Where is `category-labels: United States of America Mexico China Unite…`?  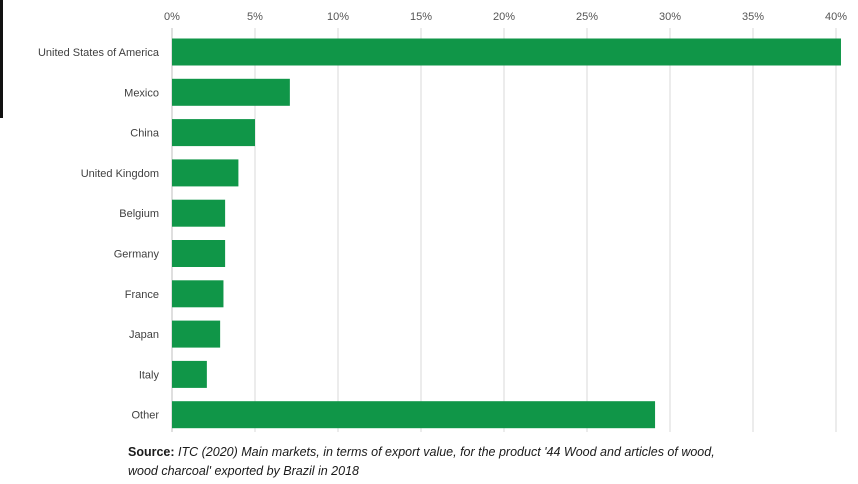
category-labels: United States of America Mexico China Unite… is located at coordinates (99, 234).